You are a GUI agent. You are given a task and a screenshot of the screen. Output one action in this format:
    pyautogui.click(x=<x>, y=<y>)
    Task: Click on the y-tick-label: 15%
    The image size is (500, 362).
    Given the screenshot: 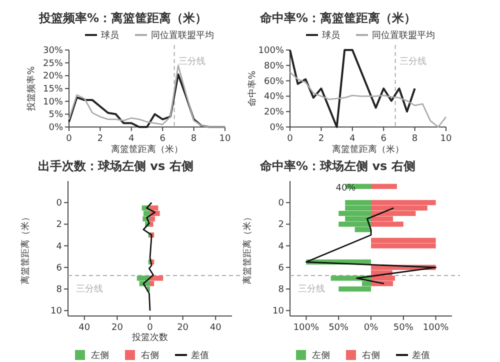 What is the action you would take?
    pyautogui.click(x=53, y=89)
    